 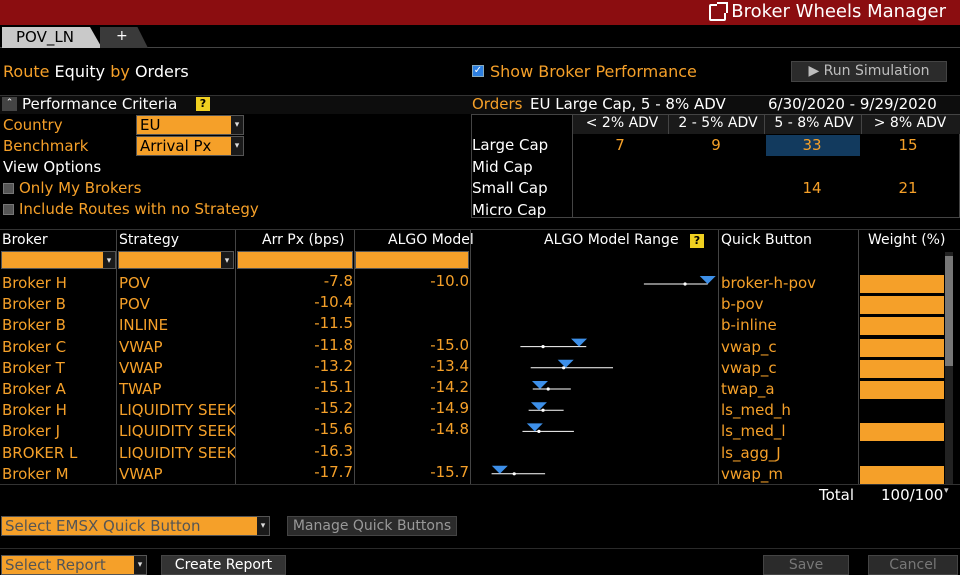 I want to click on adv-cell: 9, so click(x=716, y=145).